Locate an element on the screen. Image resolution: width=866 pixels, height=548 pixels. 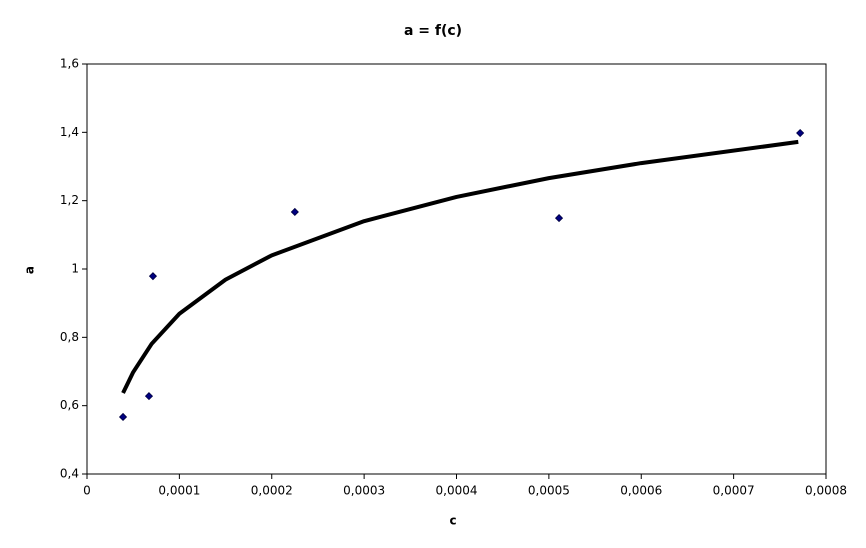
x-axis-title: c is located at coordinates (452, 521).